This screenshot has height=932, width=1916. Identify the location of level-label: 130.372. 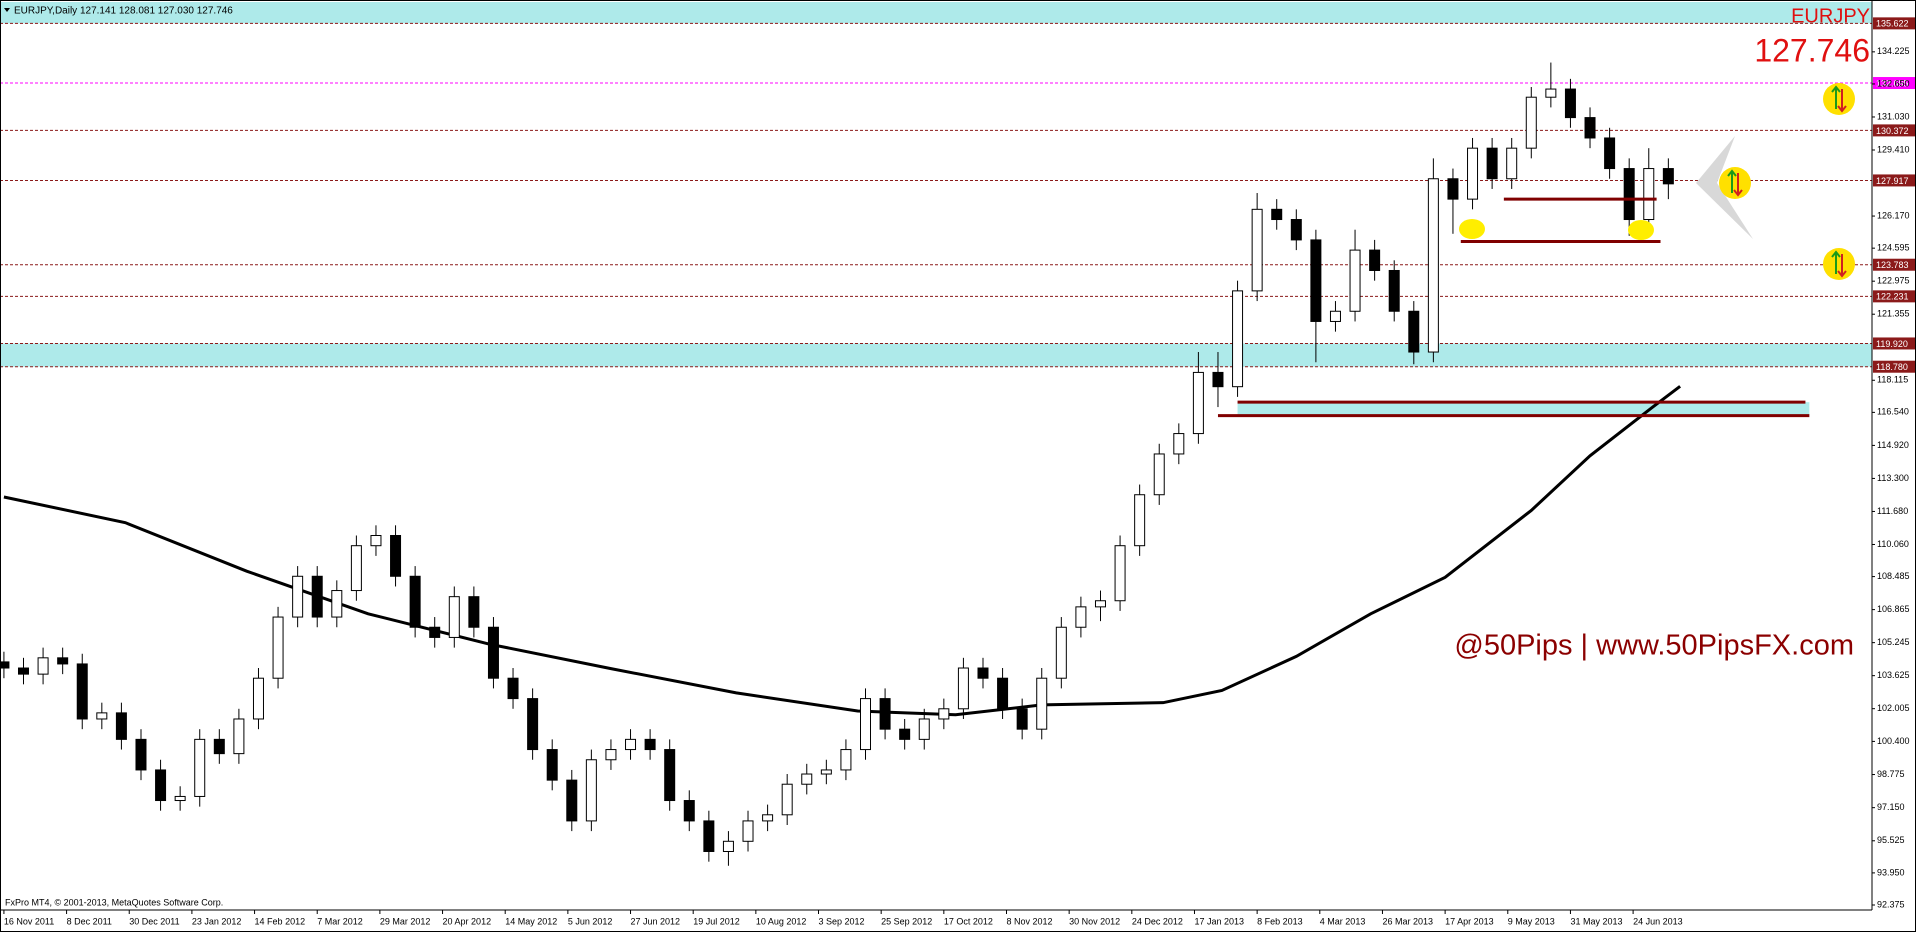
(1892, 131).